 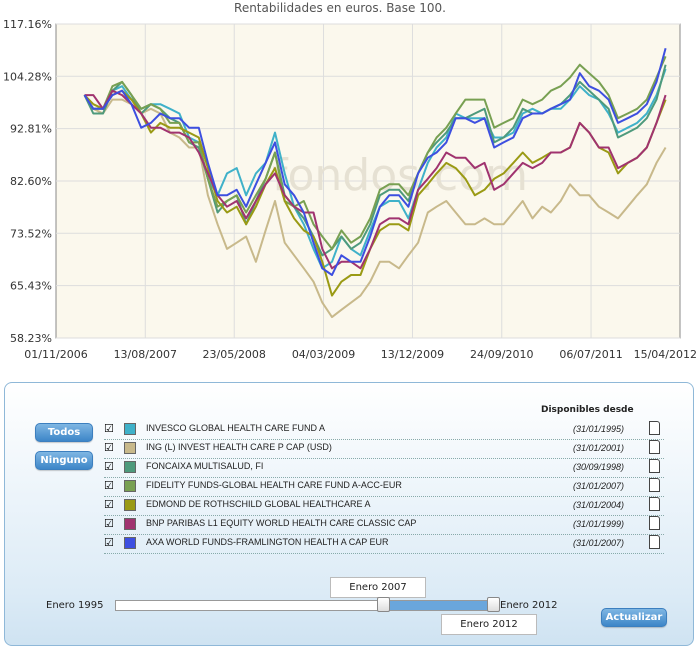 I want to click on y-tick-label: 104.28%, so click(x=27, y=76).